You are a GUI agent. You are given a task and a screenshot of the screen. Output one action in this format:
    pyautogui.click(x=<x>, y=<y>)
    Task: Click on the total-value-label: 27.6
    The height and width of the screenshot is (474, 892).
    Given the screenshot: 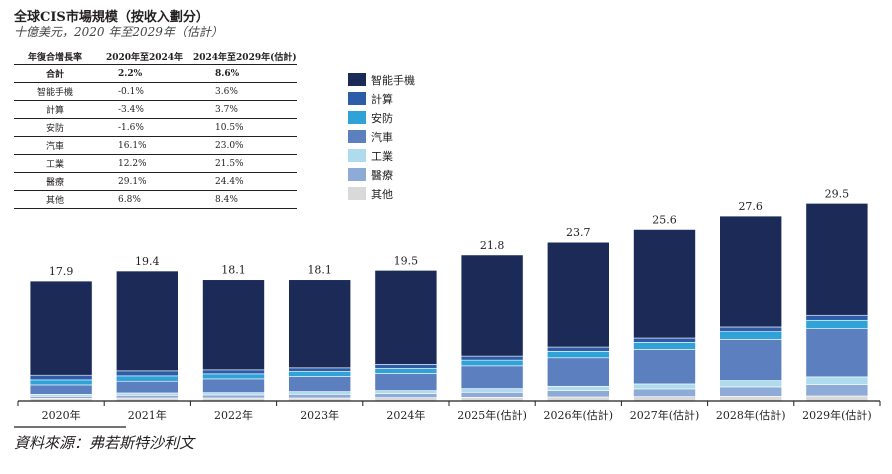 What is the action you would take?
    pyautogui.click(x=750, y=206)
    